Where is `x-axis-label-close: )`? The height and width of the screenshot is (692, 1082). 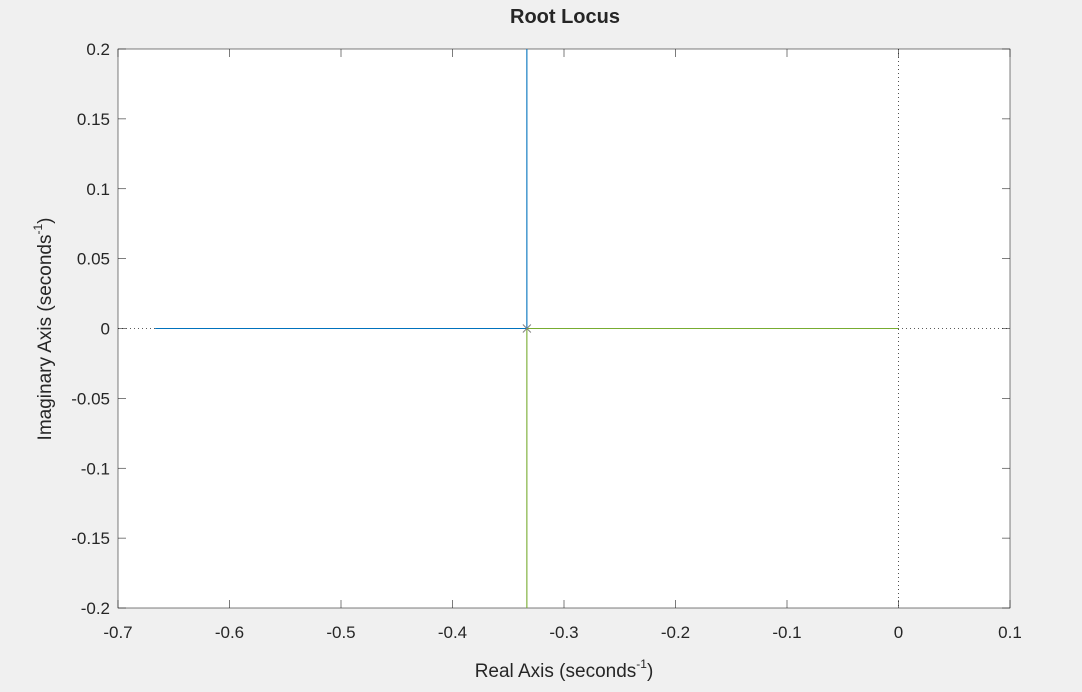
x-axis-label-close: ) is located at coordinates (650, 671).